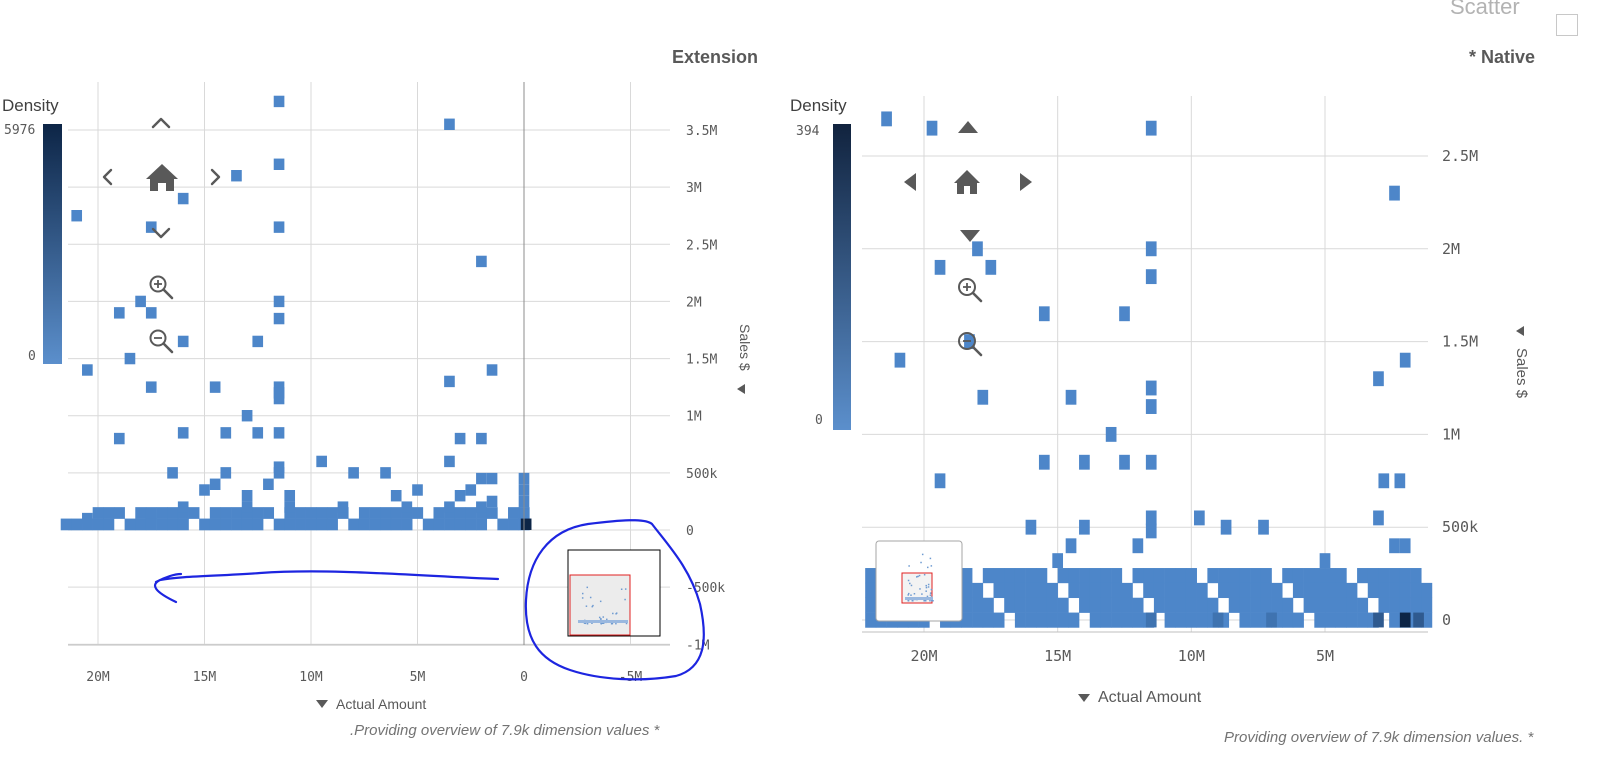  I want to click on y-tick-label: 2.5M, so click(701, 245).